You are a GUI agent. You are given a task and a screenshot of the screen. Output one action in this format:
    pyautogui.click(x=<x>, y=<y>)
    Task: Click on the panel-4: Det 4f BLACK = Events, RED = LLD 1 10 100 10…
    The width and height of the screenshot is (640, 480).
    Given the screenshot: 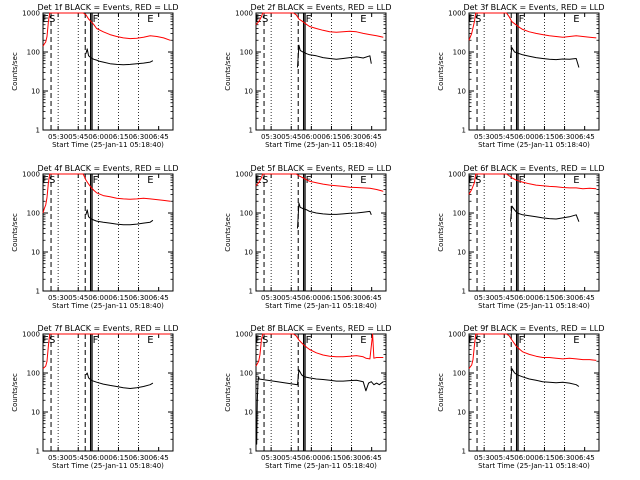 What is the action you would take?
    pyautogui.click(x=95, y=237)
    